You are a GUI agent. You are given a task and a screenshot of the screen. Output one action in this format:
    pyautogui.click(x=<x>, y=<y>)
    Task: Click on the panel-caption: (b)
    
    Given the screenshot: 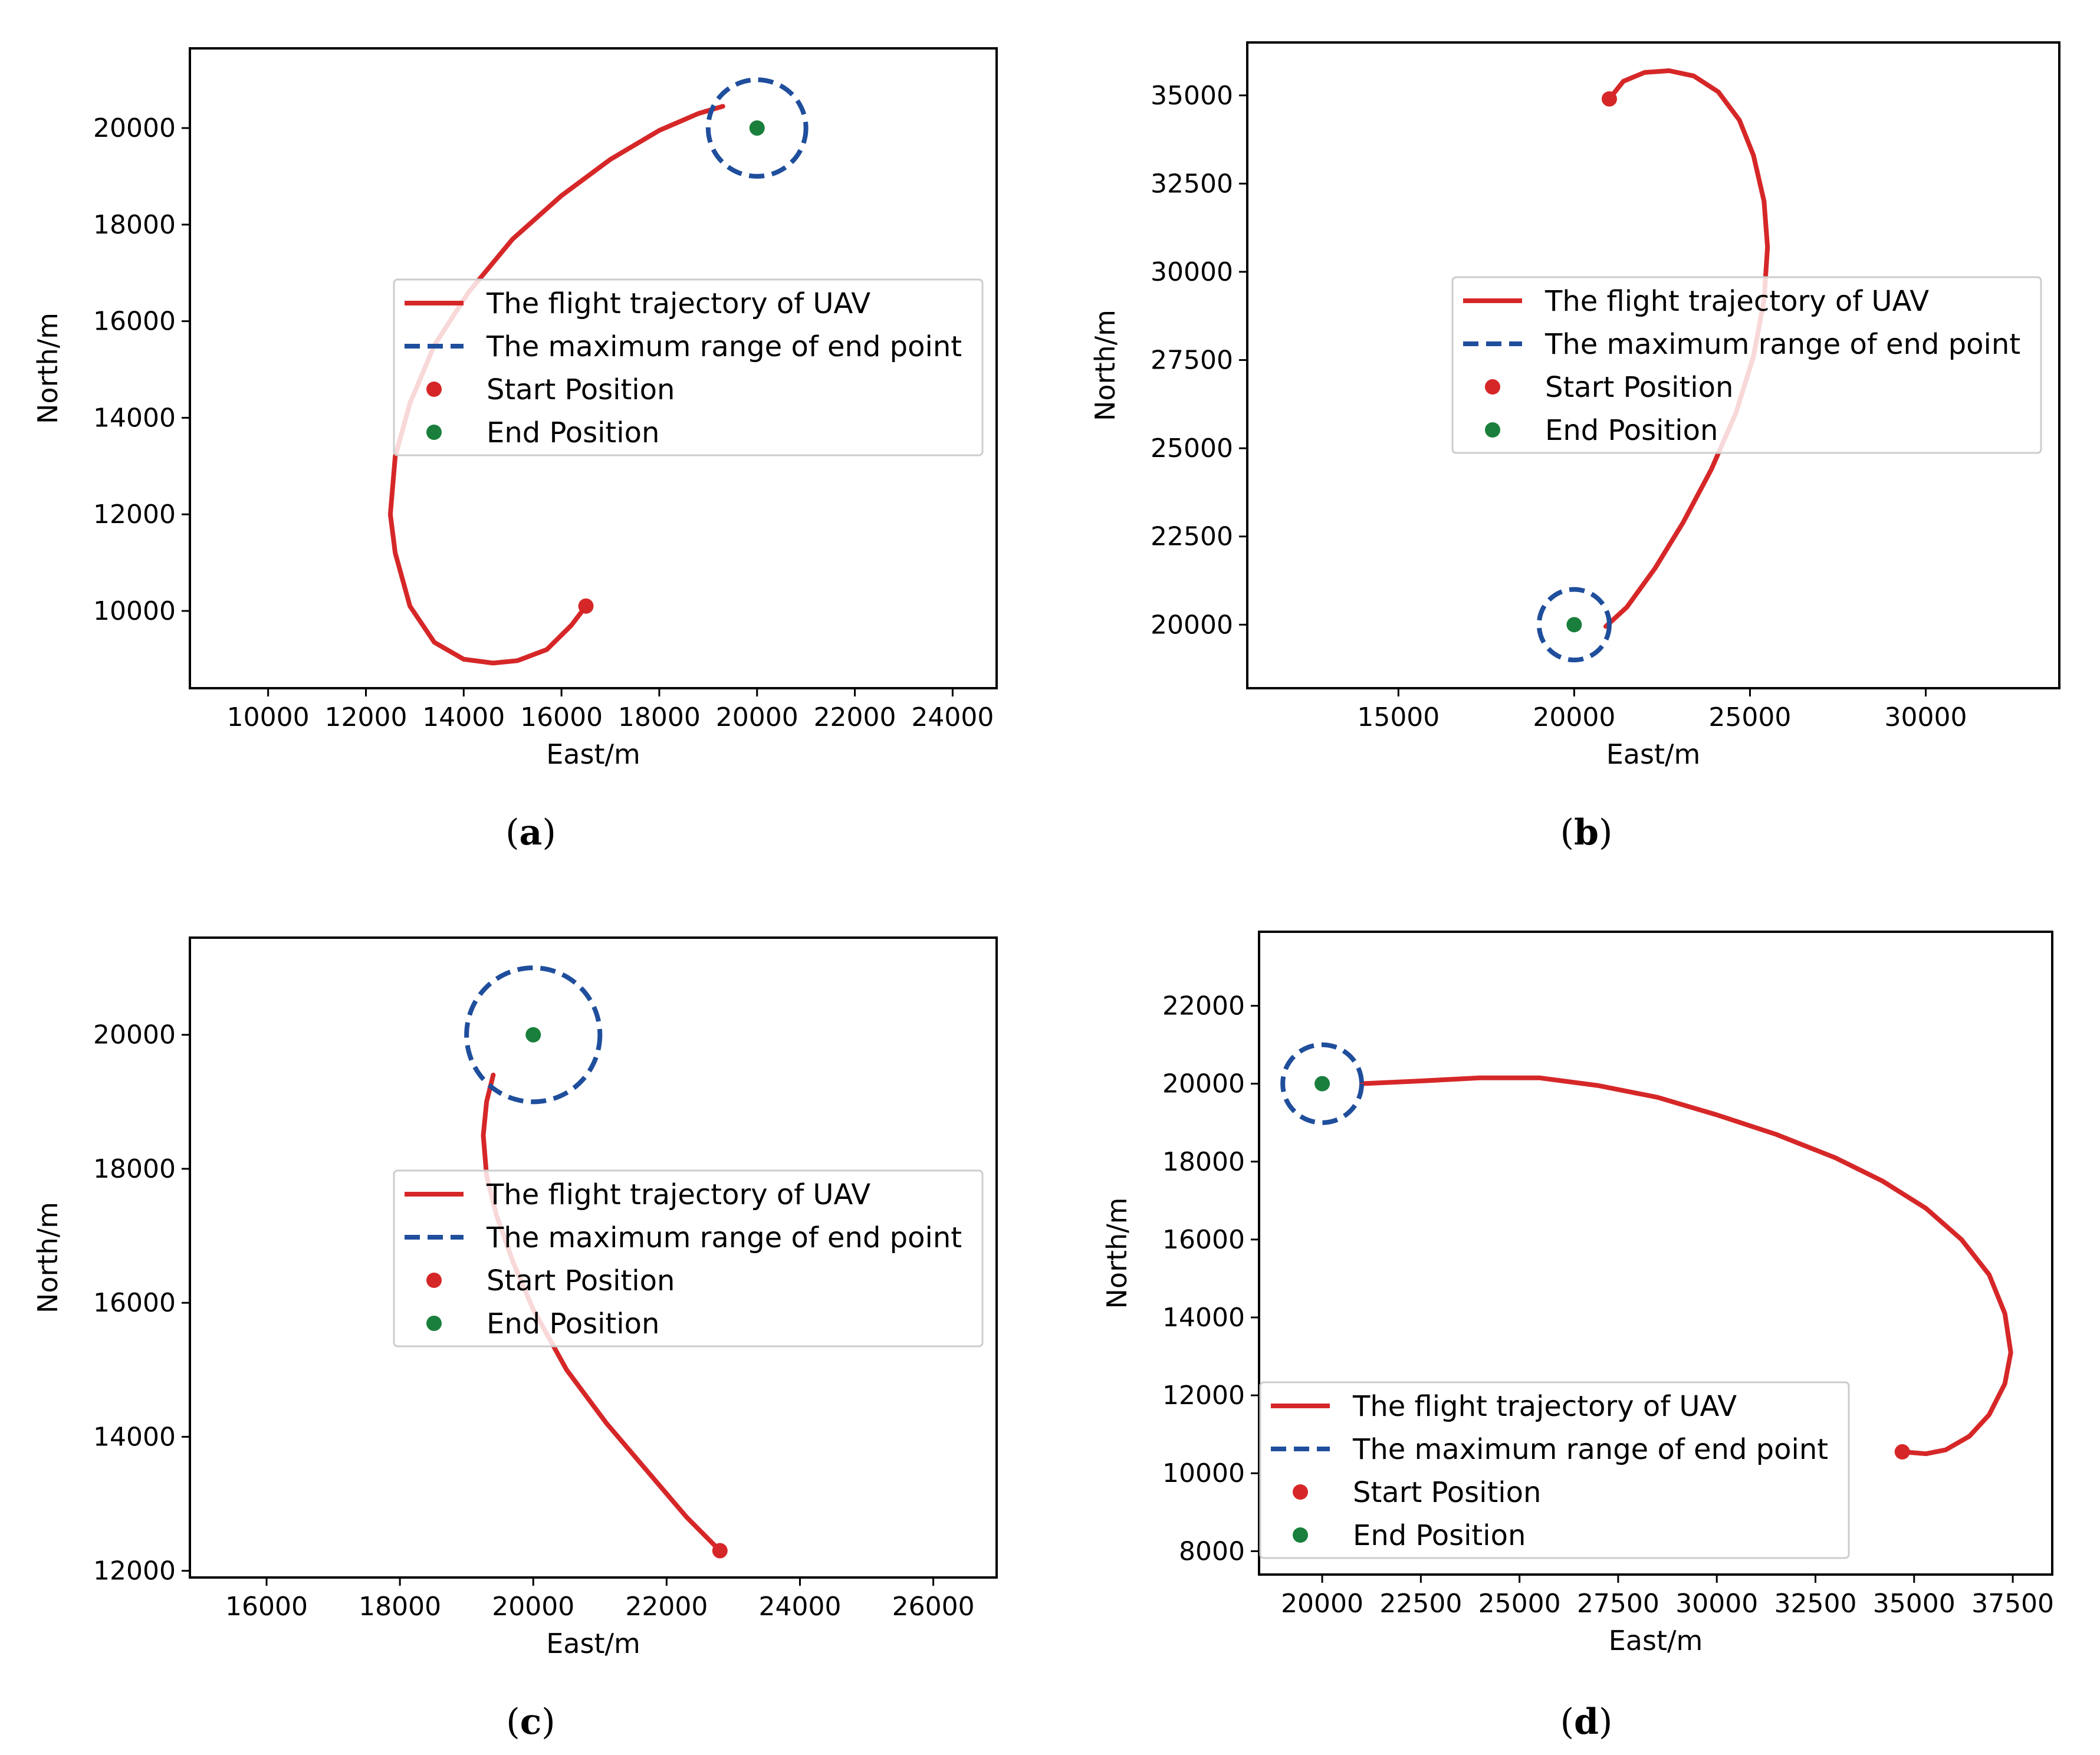 What is the action you would take?
    pyautogui.click(x=1586, y=832)
    